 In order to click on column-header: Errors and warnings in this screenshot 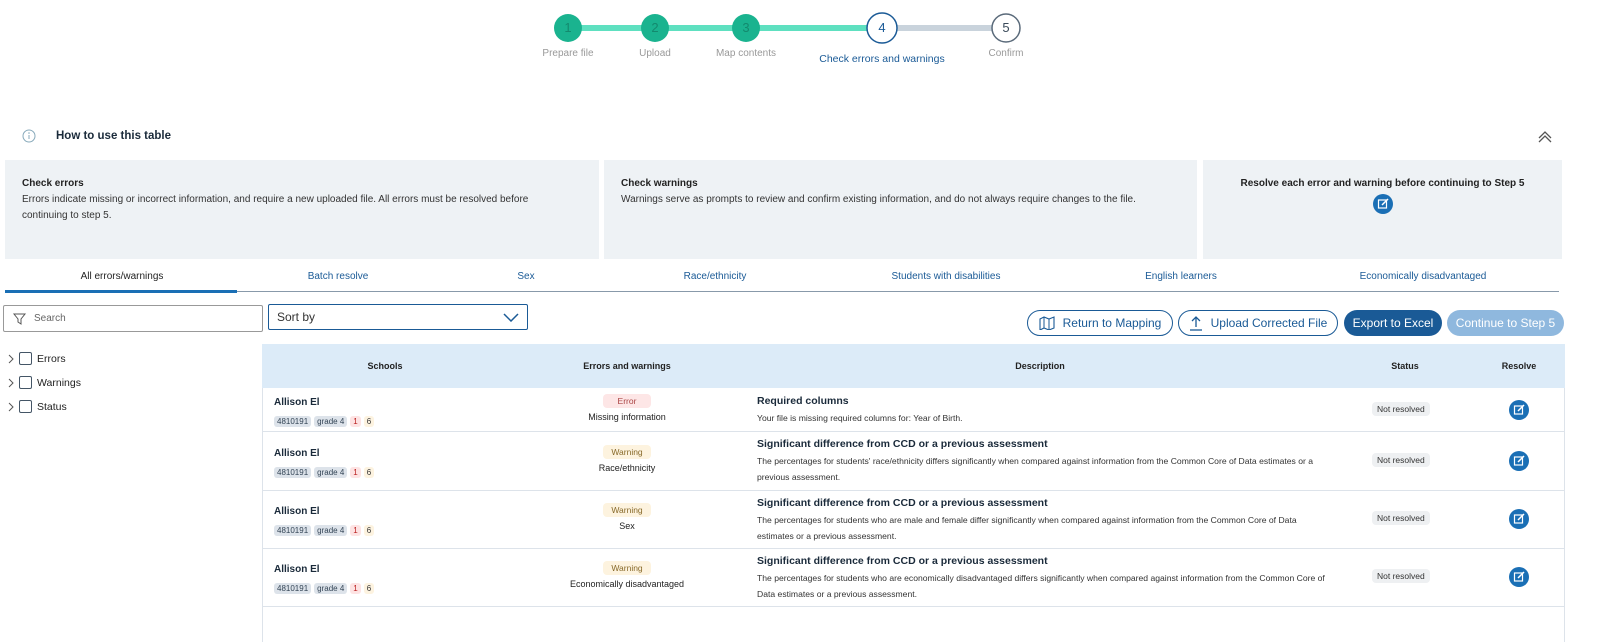, I will do `click(627, 366)`.